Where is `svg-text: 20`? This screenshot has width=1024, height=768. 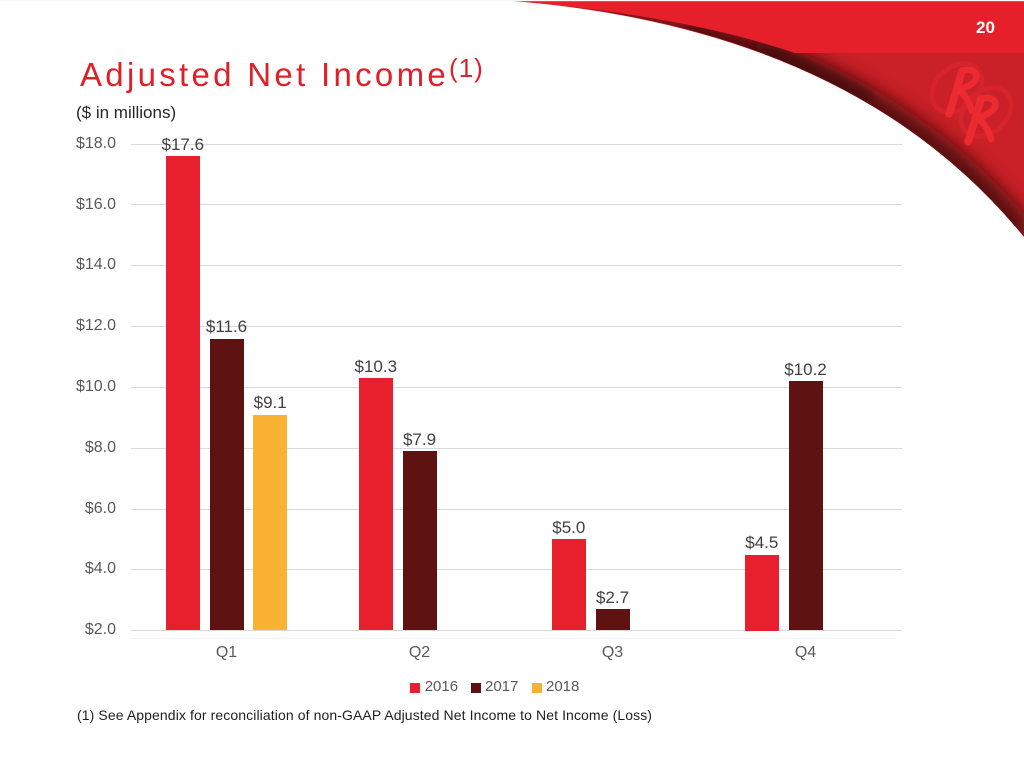
svg-text: 20 is located at coordinates (985, 27).